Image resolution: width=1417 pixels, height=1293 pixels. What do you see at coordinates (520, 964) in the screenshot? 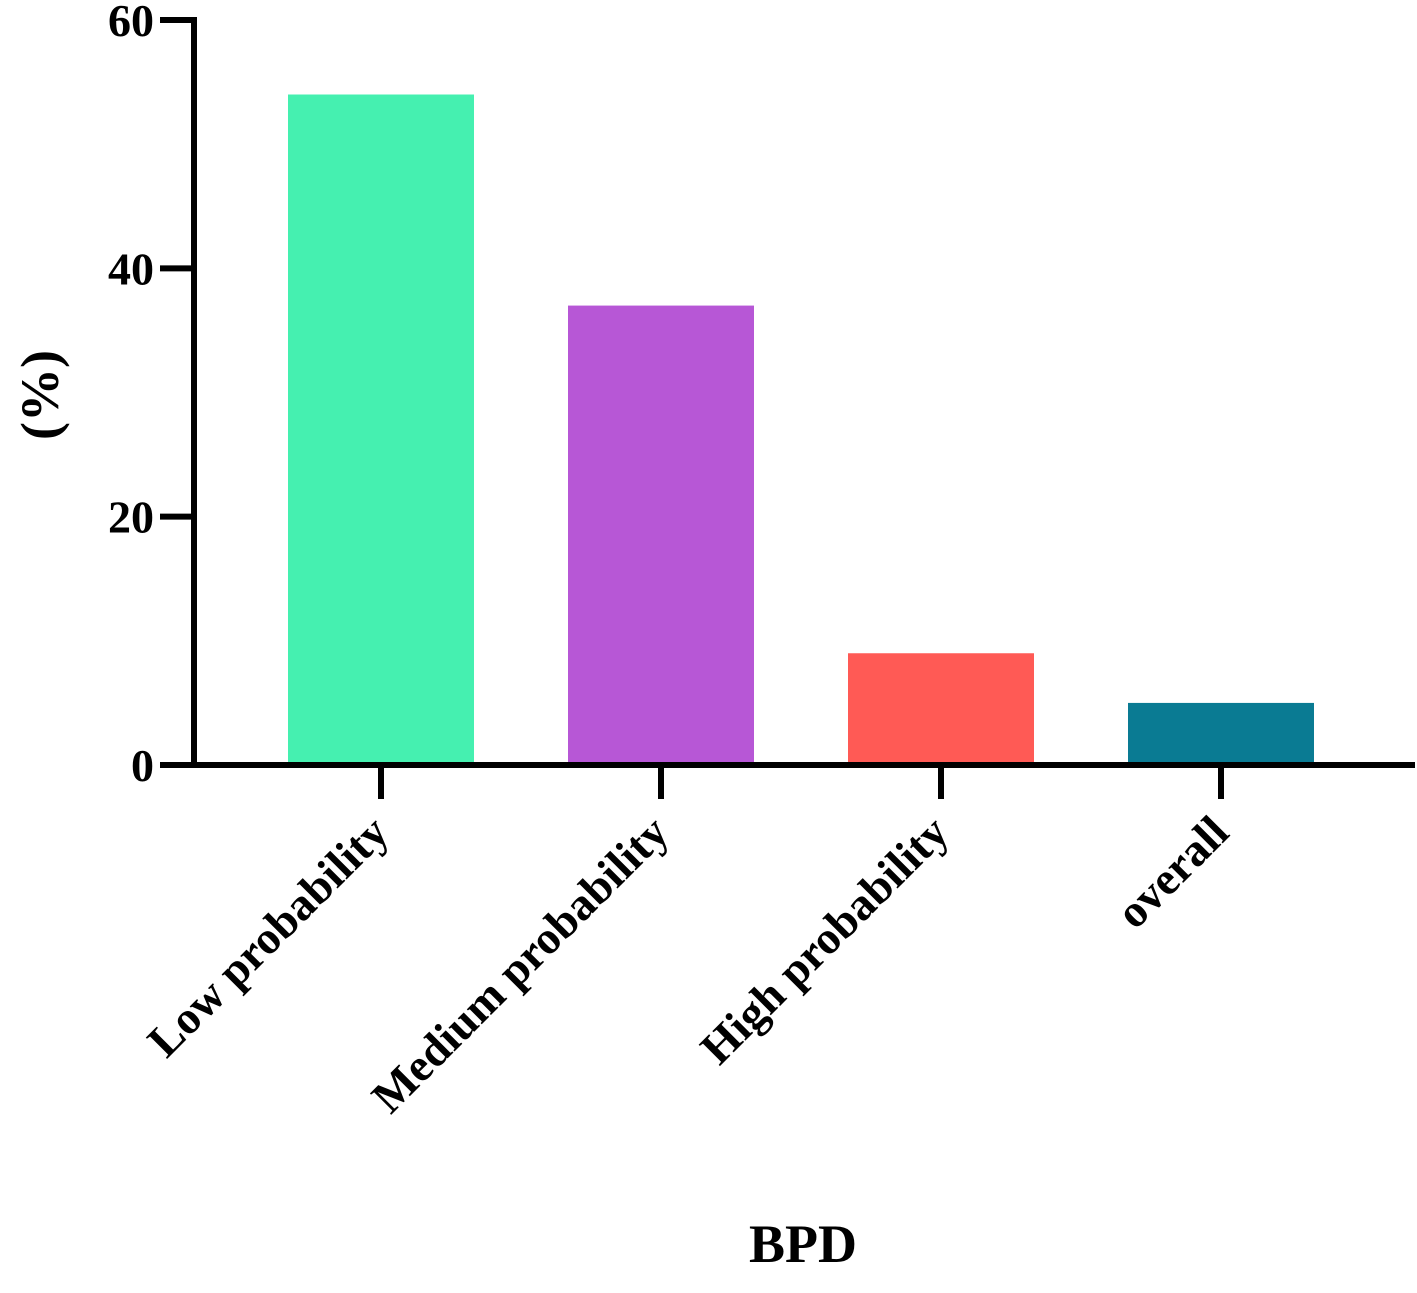
I see `x-category-label: Medium probability` at bounding box center [520, 964].